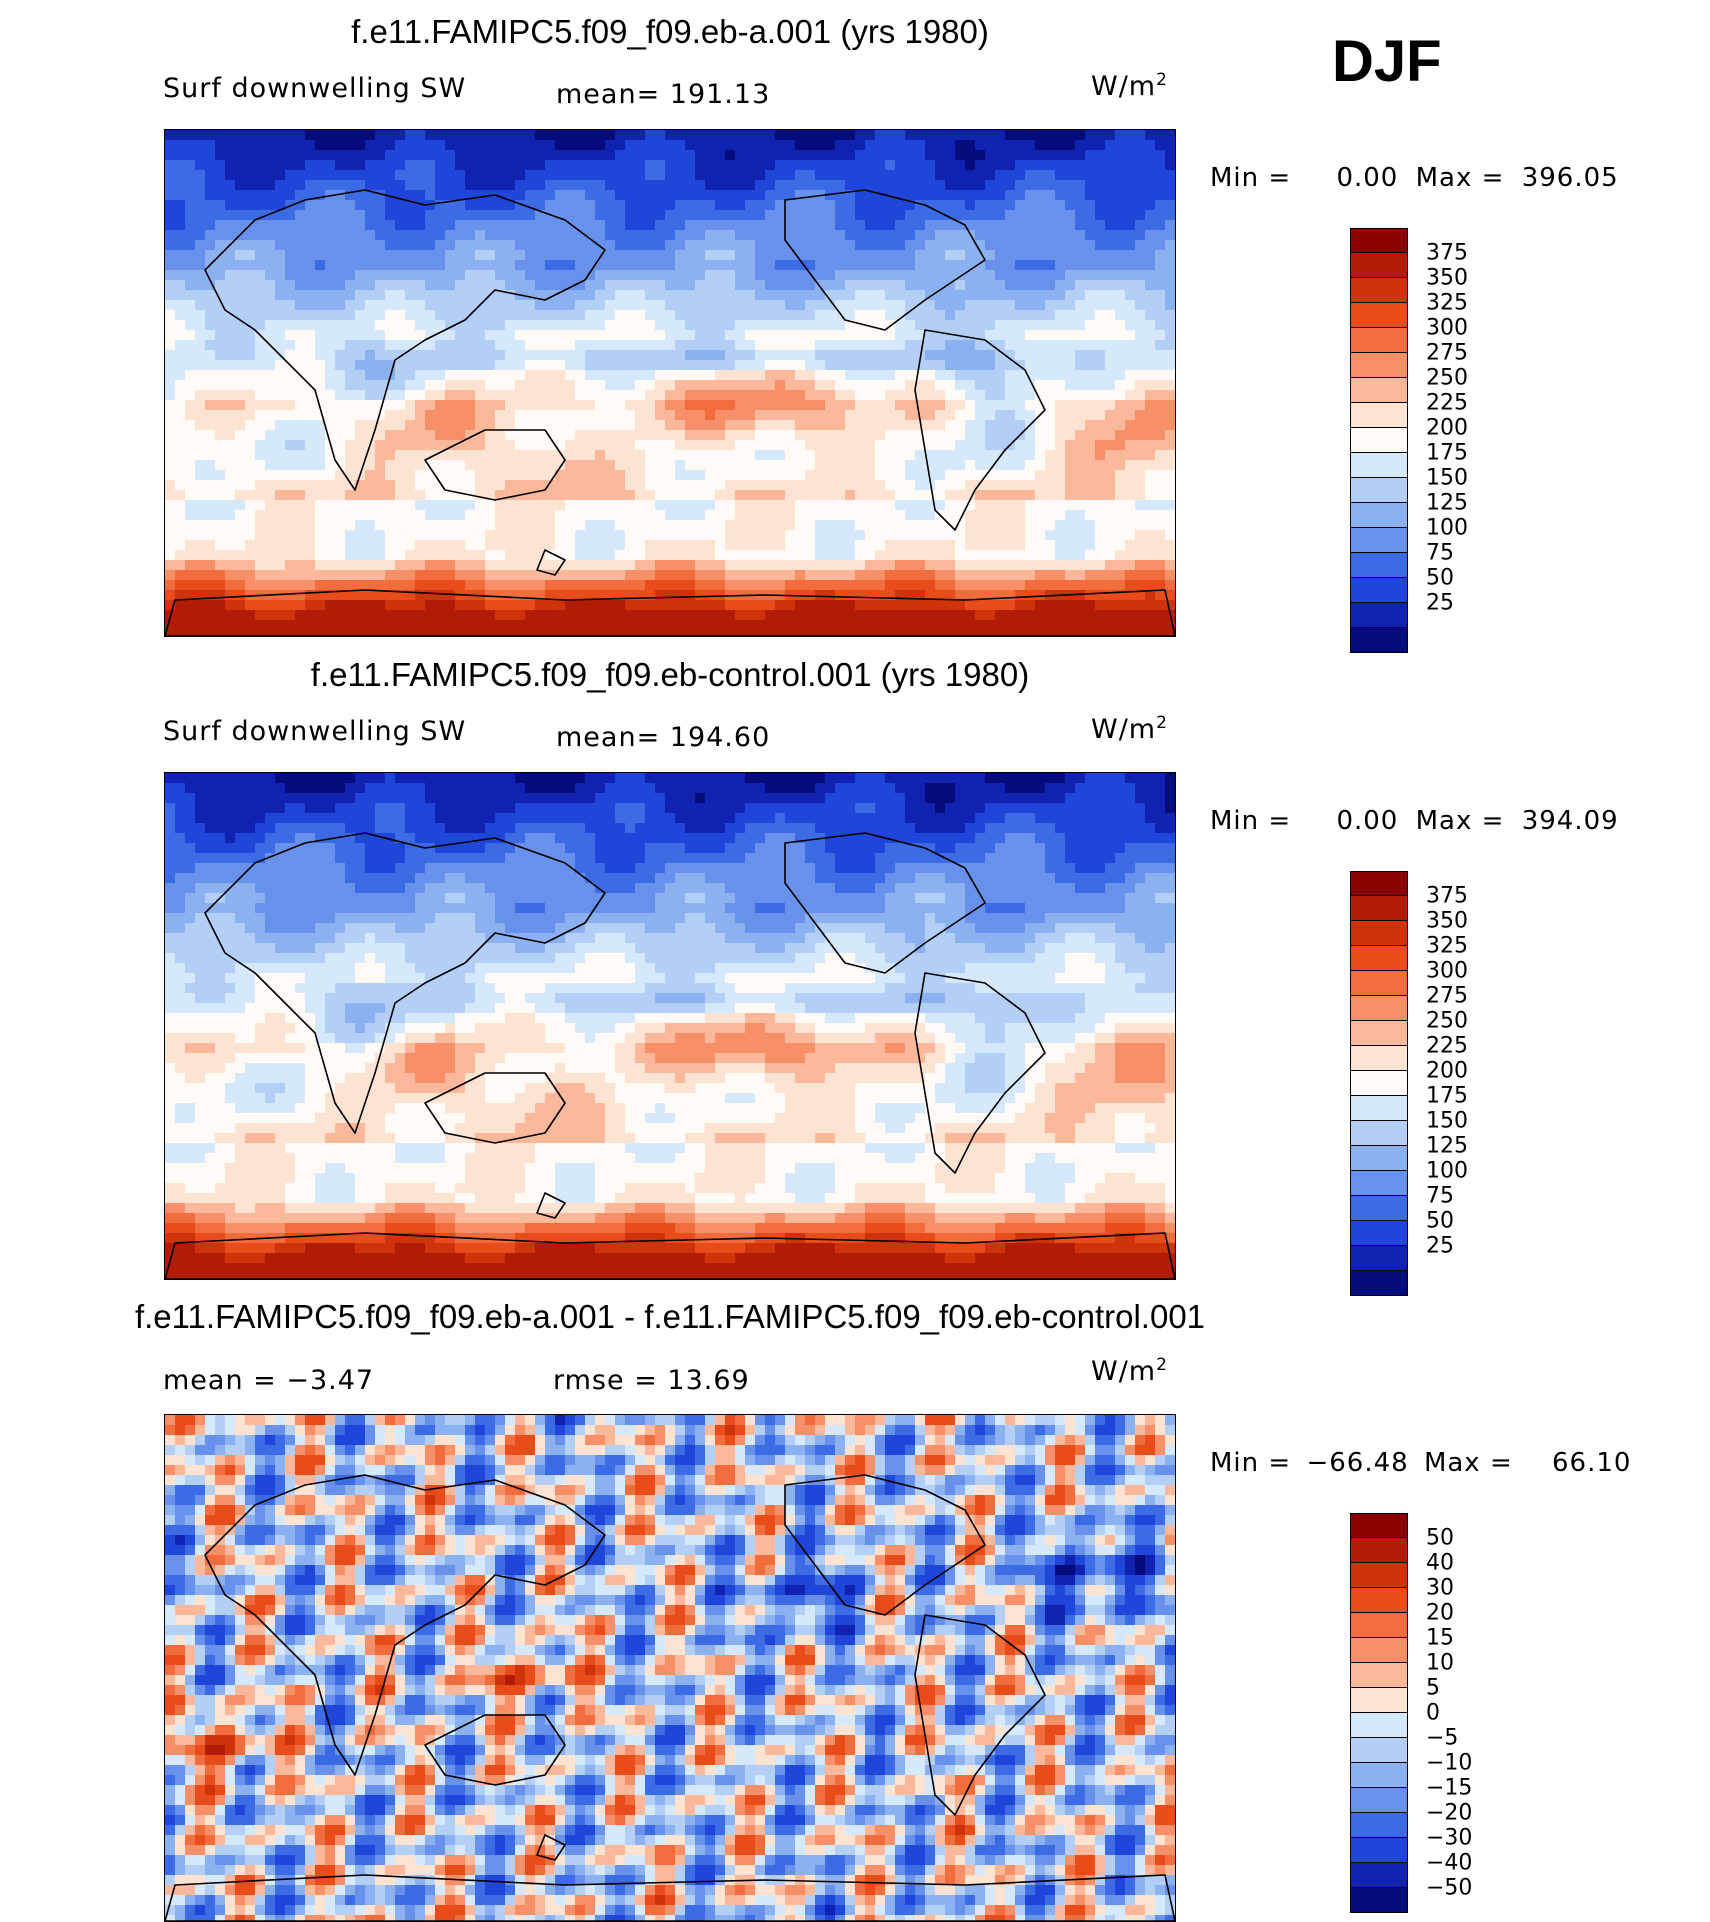 This screenshot has height=1922, width=1710. Describe the element at coordinates (1447, 946) in the screenshot. I see `colorbar-tick-label: 325` at that location.